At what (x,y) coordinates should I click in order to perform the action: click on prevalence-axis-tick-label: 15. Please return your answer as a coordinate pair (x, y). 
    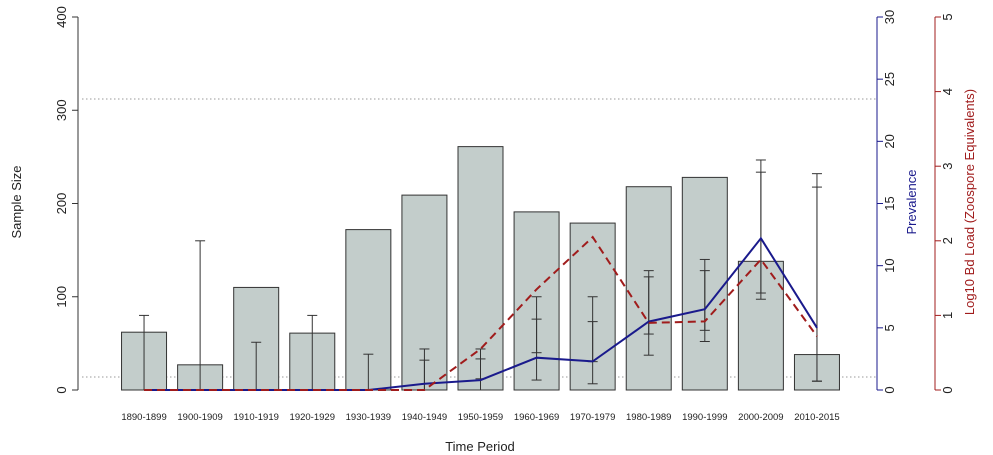
    Looking at the image, I should click on (889, 203).